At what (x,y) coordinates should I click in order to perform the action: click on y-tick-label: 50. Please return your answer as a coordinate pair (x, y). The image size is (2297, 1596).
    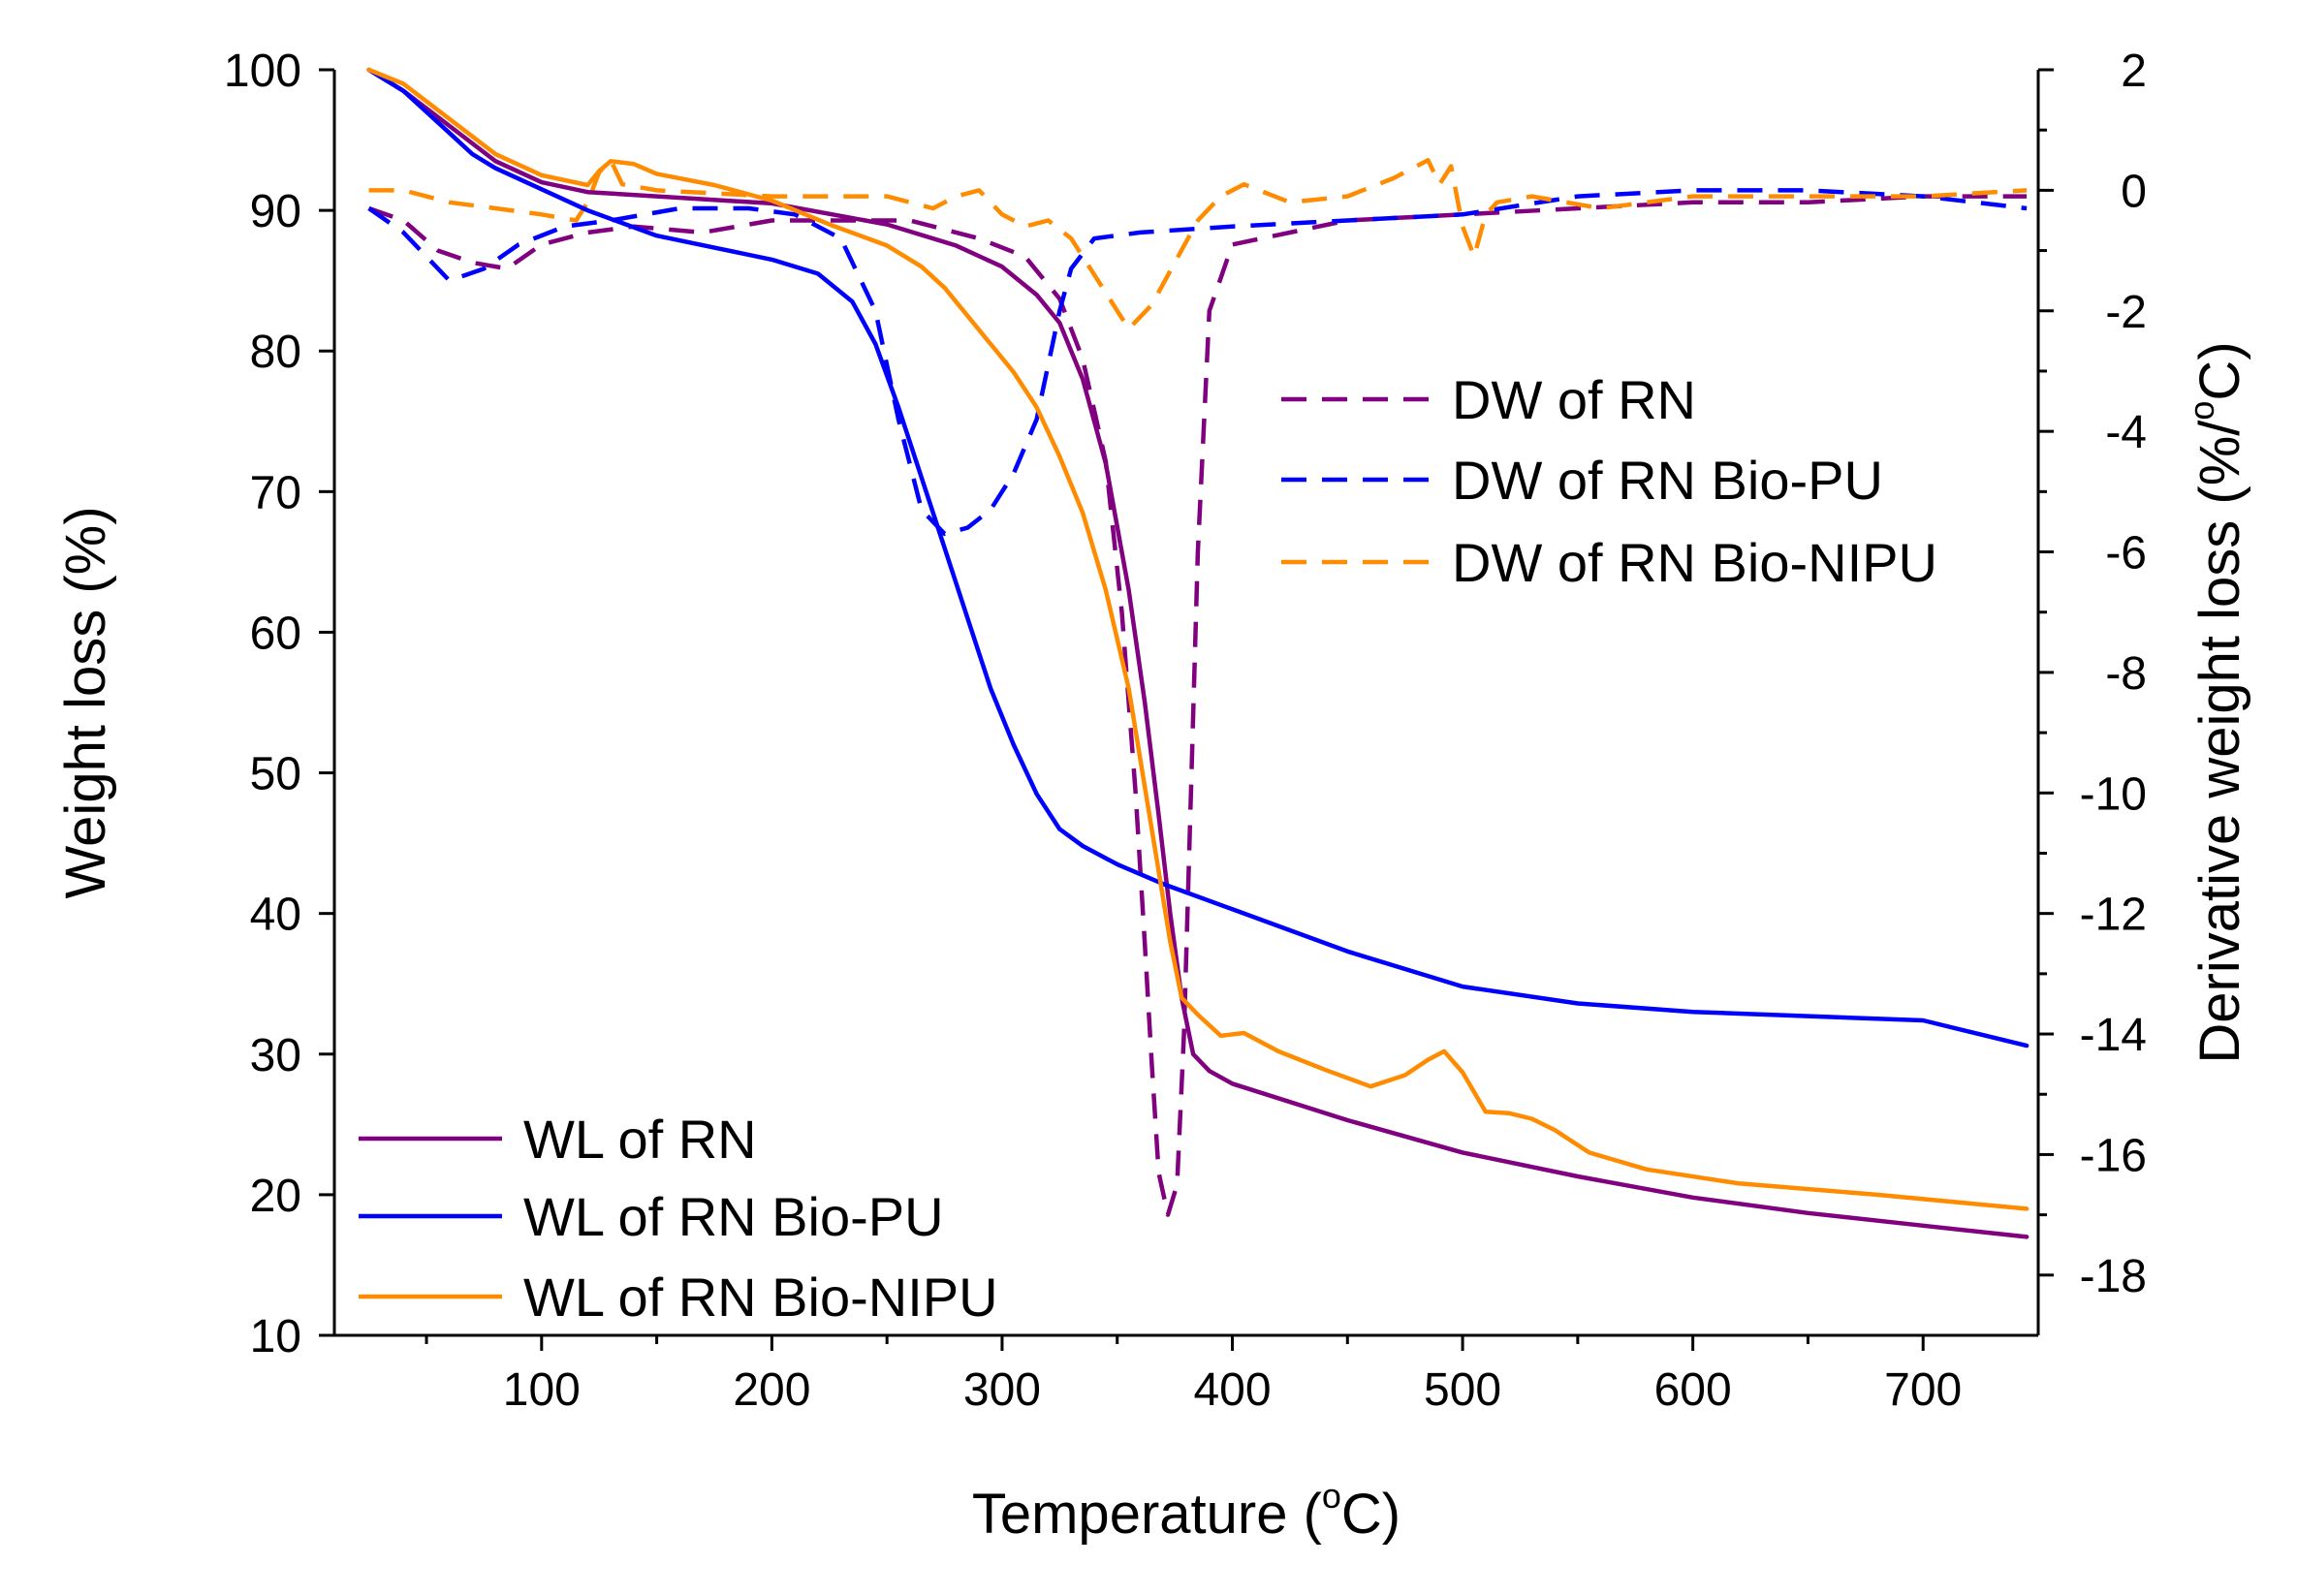
    Looking at the image, I should click on (275, 774).